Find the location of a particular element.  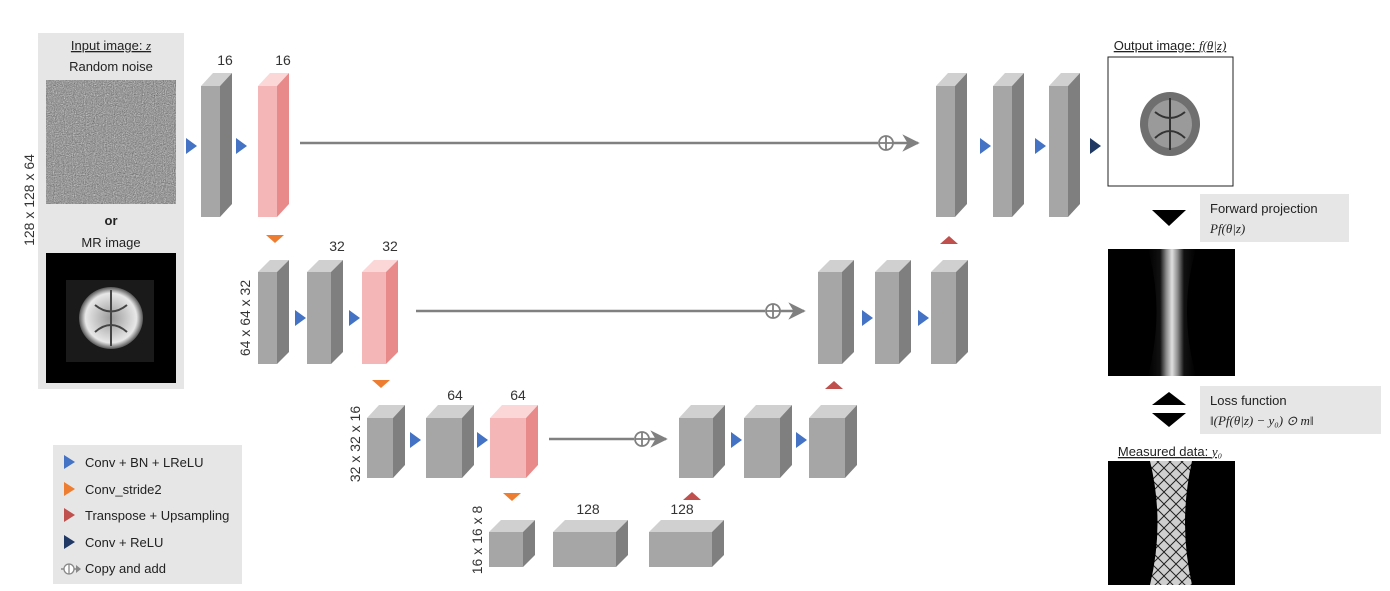

legend-label-copy-add: Copy and add is located at coordinates (125, 568).